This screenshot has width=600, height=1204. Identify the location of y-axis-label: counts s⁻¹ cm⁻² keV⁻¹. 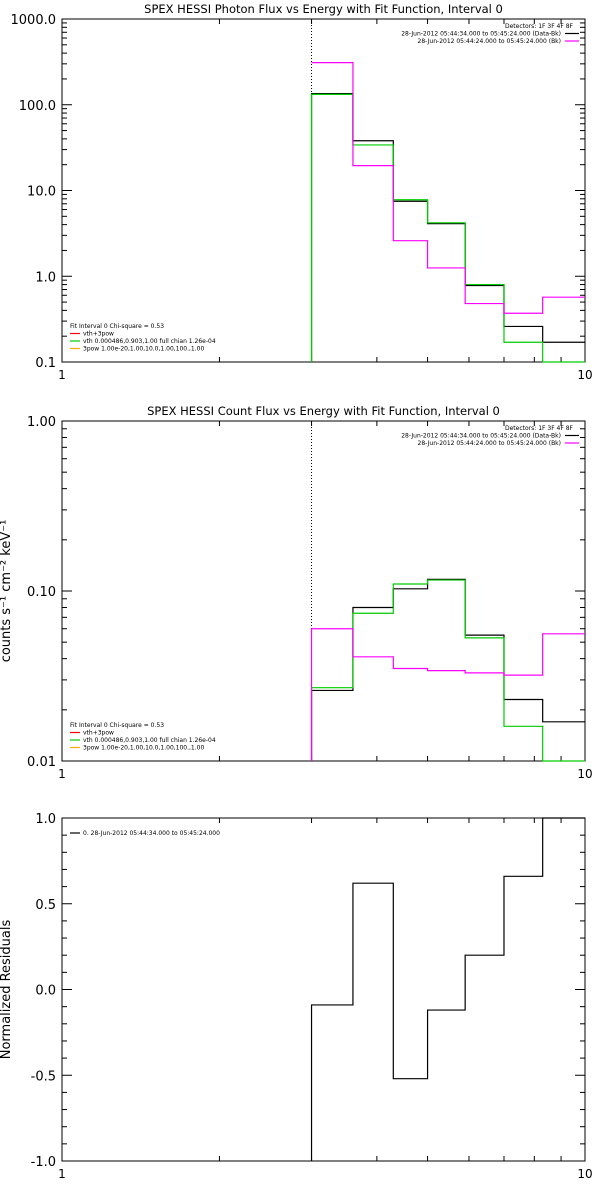
(7, 591).